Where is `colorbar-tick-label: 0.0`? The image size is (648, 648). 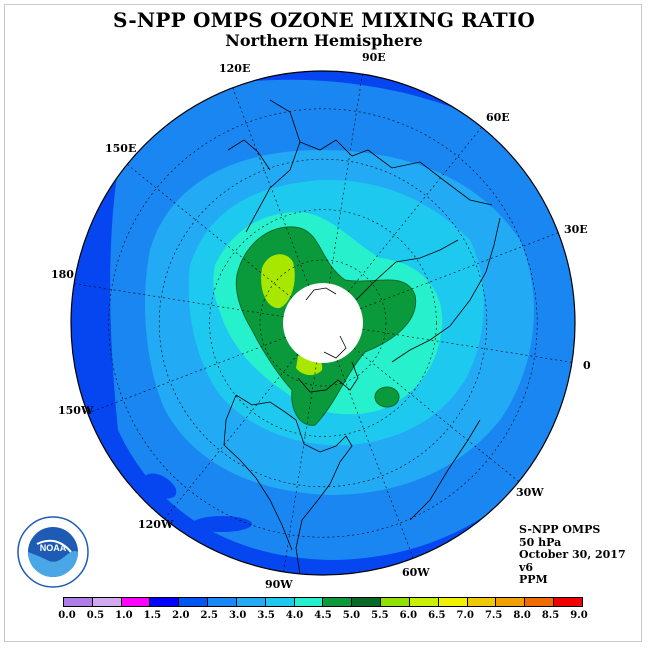
colorbar-tick-label: 0.0 is located at coordinates (67, 615).